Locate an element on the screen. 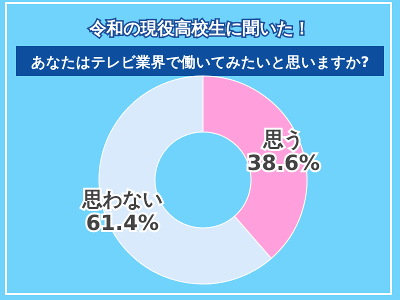 The width and height of the screenshot is (400, 300). title: 令和の現役高校生に聞いた！ is located at coordinates (200, 29).